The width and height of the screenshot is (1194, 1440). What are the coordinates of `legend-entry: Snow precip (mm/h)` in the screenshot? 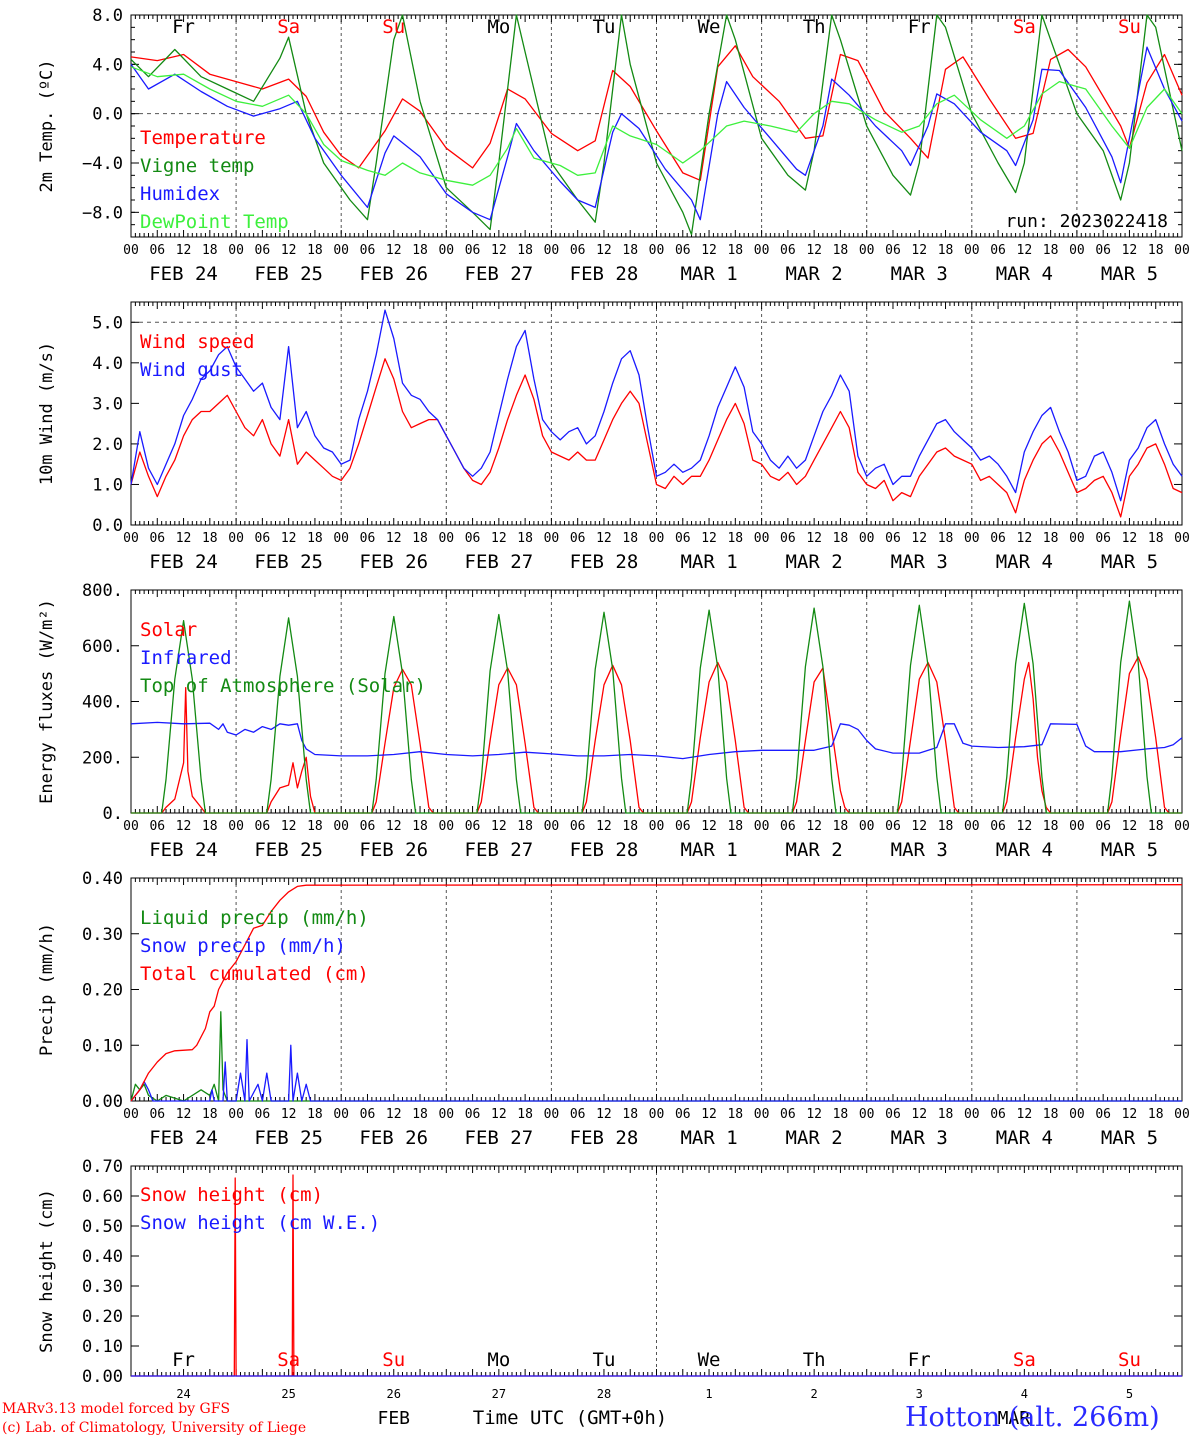 It's located at (243, 946).